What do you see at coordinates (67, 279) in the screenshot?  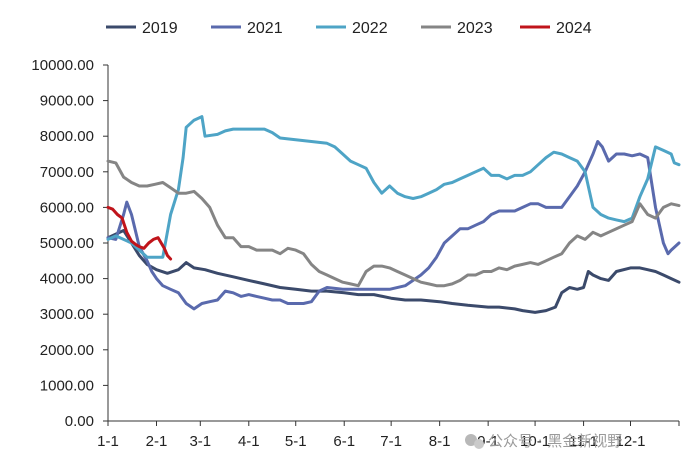 I see `y-tick-label: 4000.00` at bounding box center [67, 279].